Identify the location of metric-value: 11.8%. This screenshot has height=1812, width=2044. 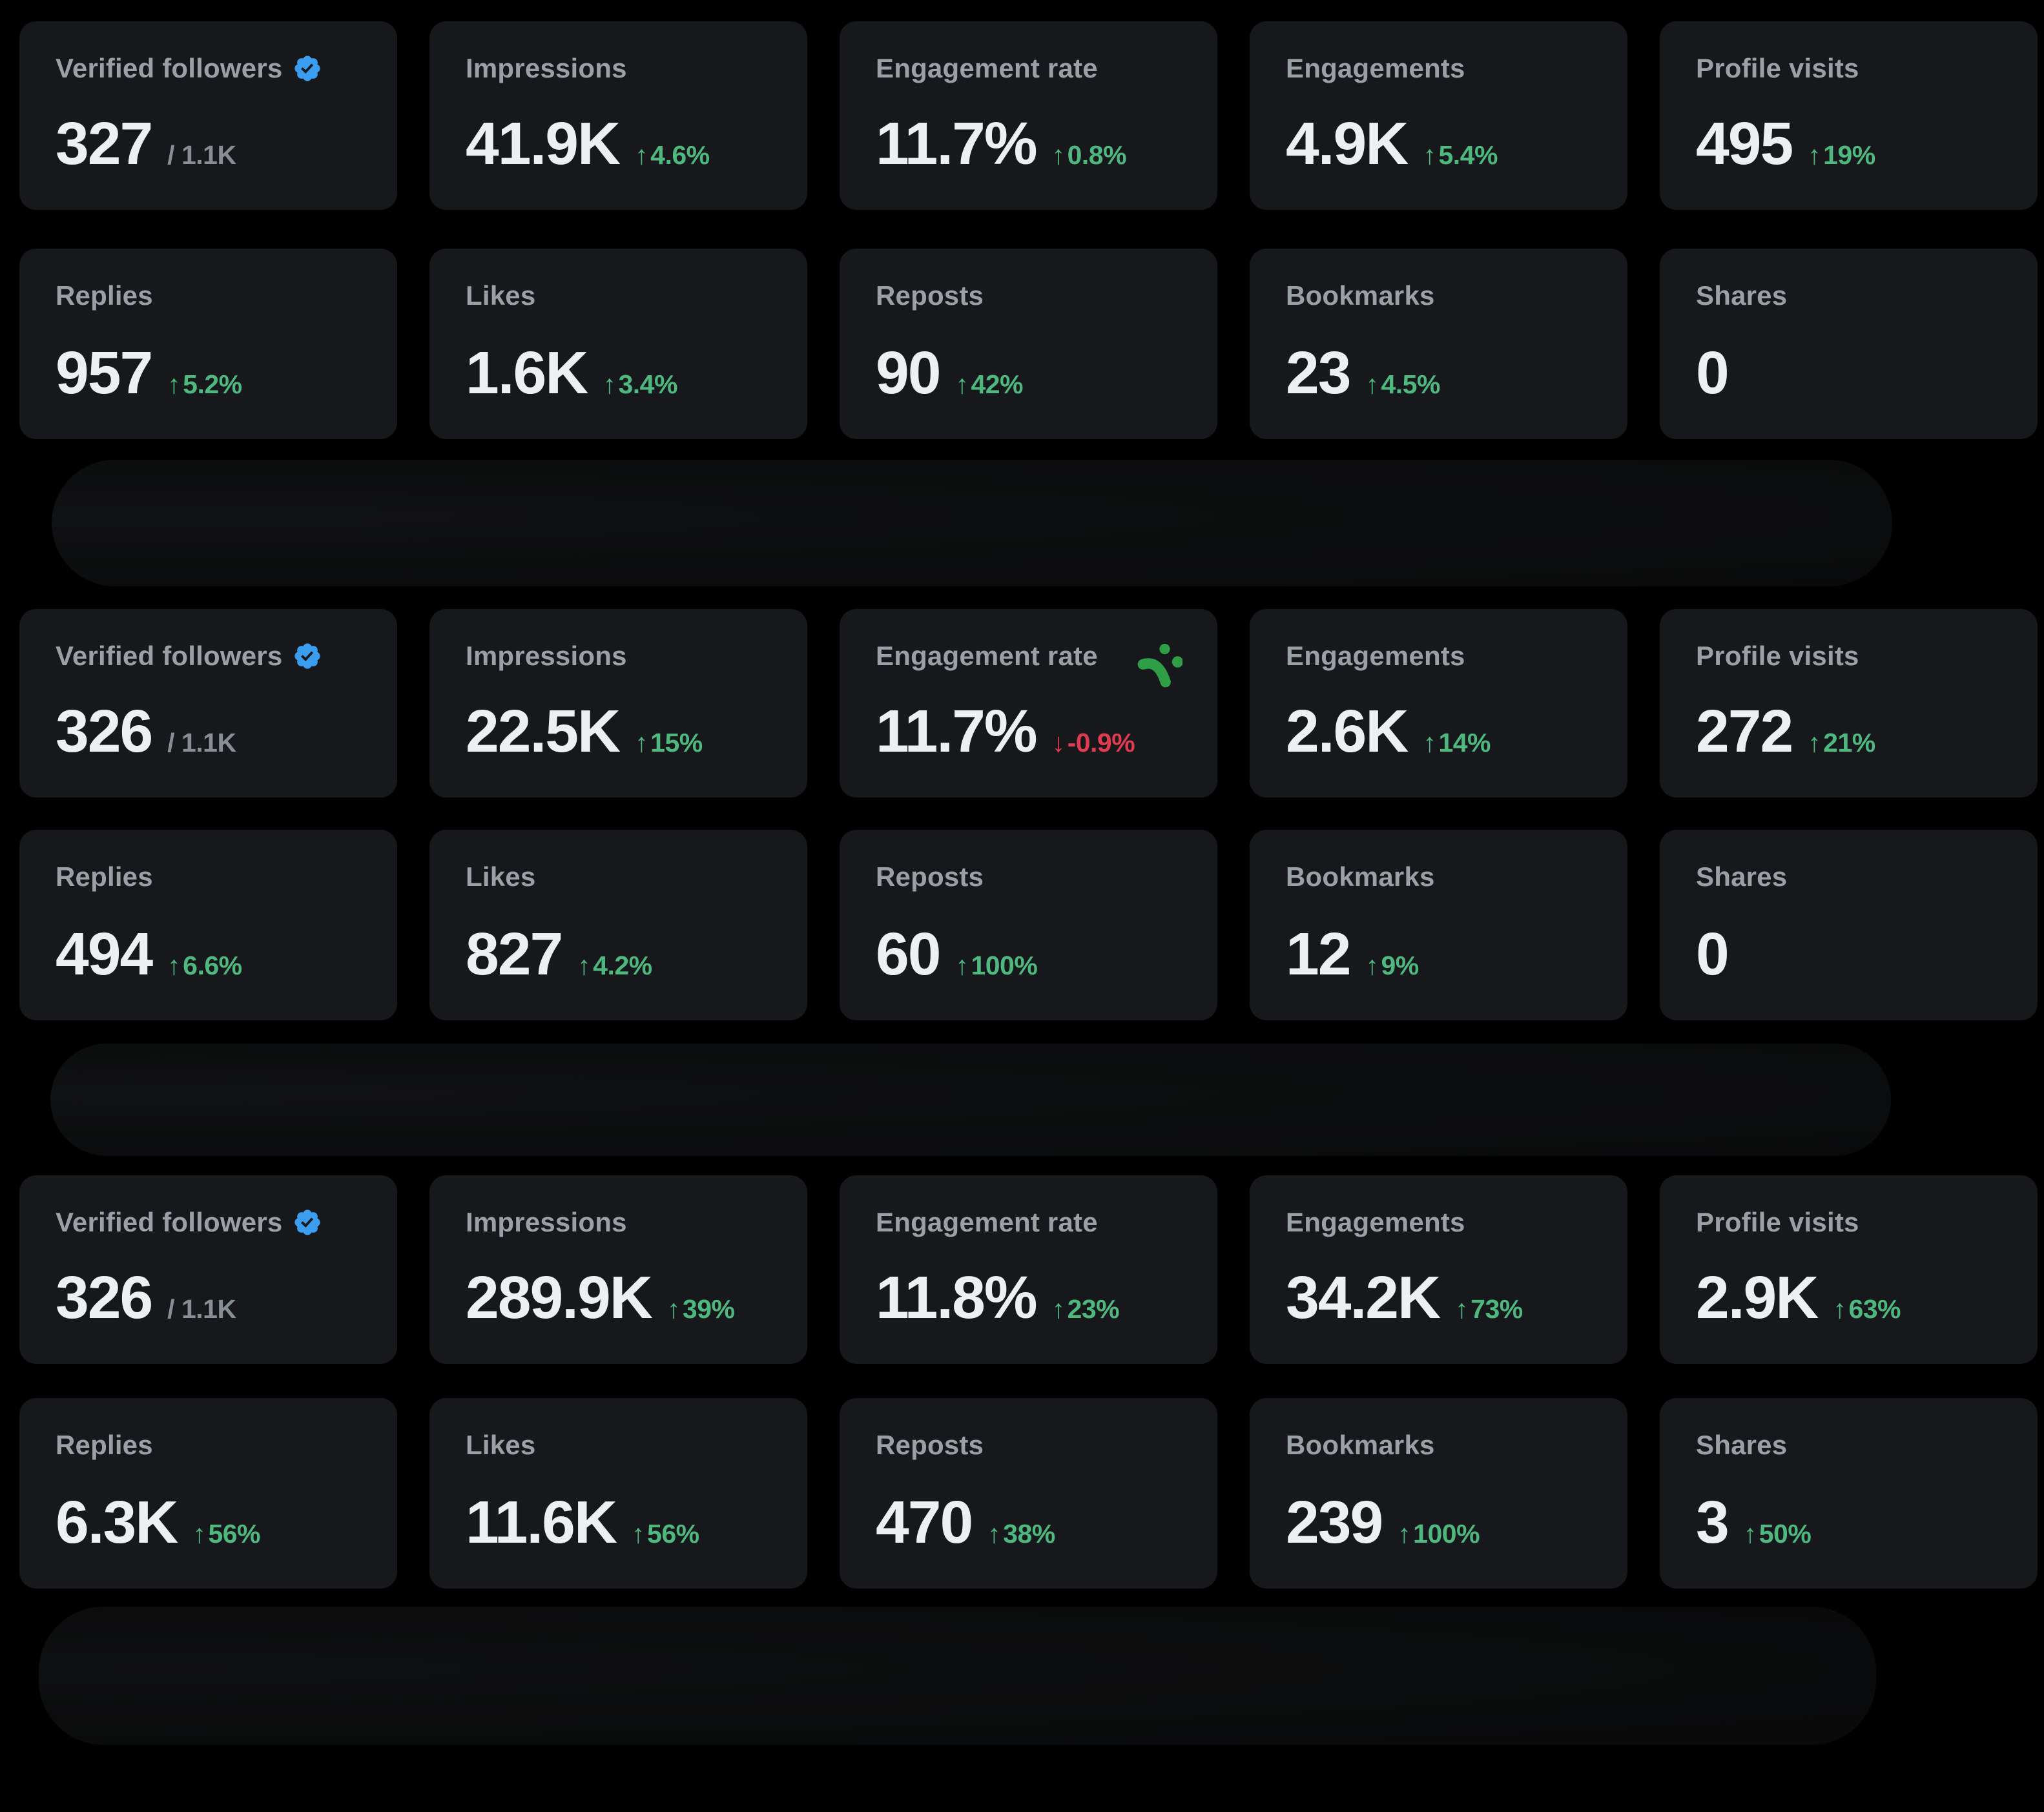
(957, 1297).